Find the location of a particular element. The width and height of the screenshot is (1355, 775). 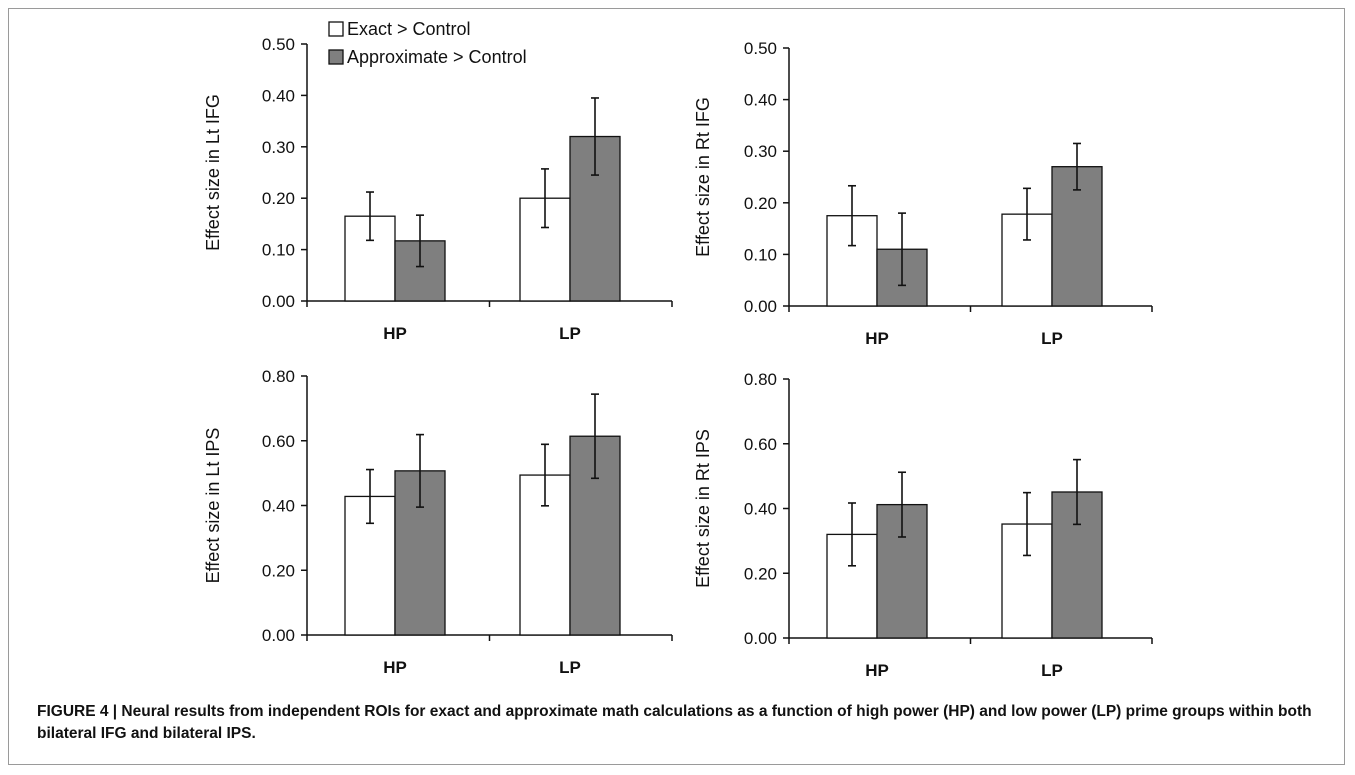

legend-swatch-approximate is located at coordinates (336, 57).